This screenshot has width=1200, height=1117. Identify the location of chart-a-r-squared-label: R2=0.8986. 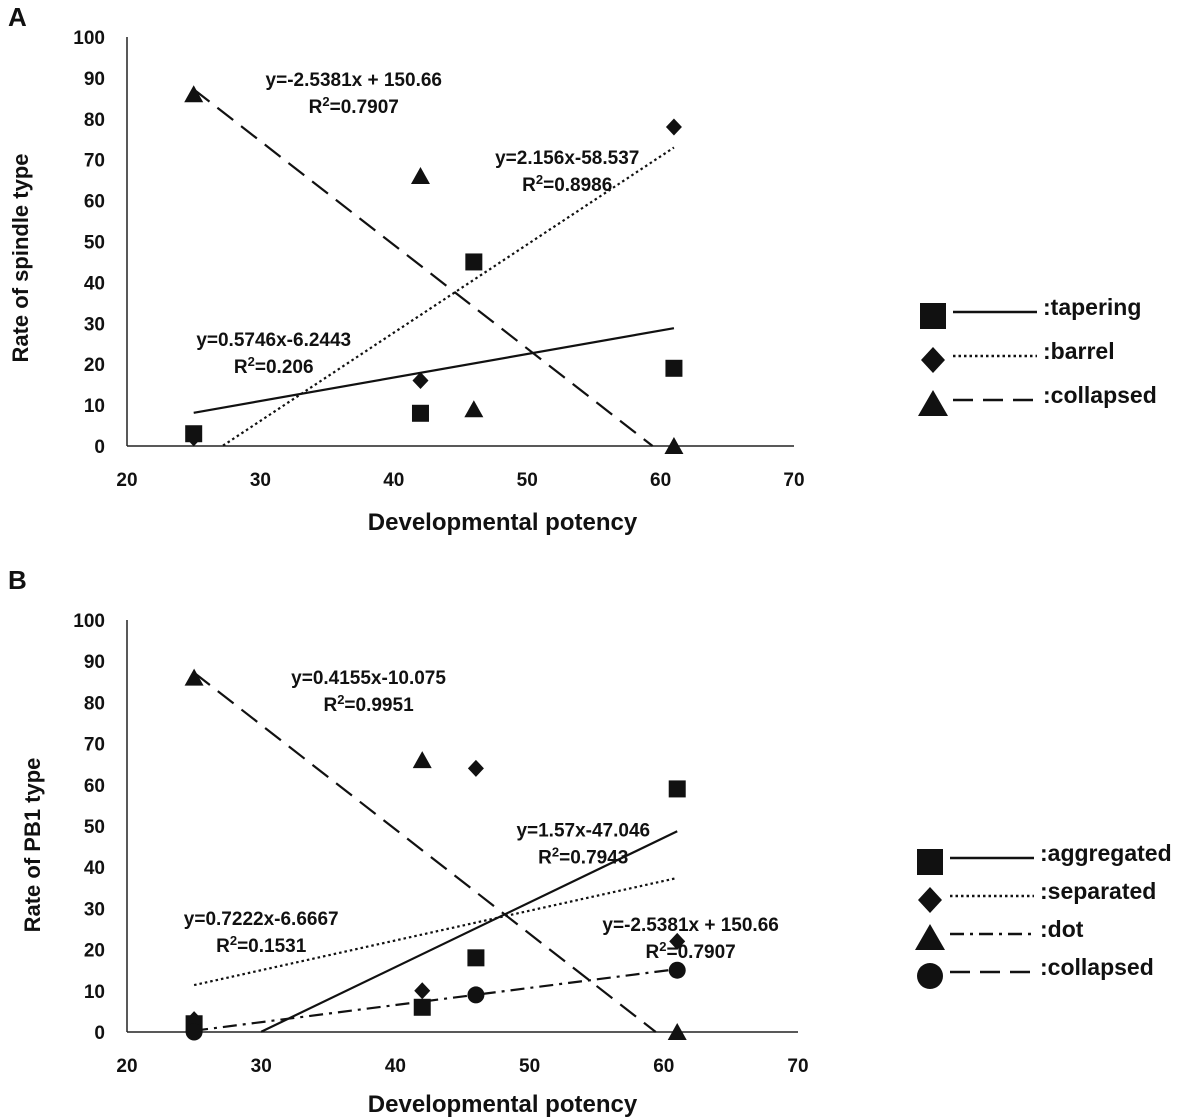
(567, 183).